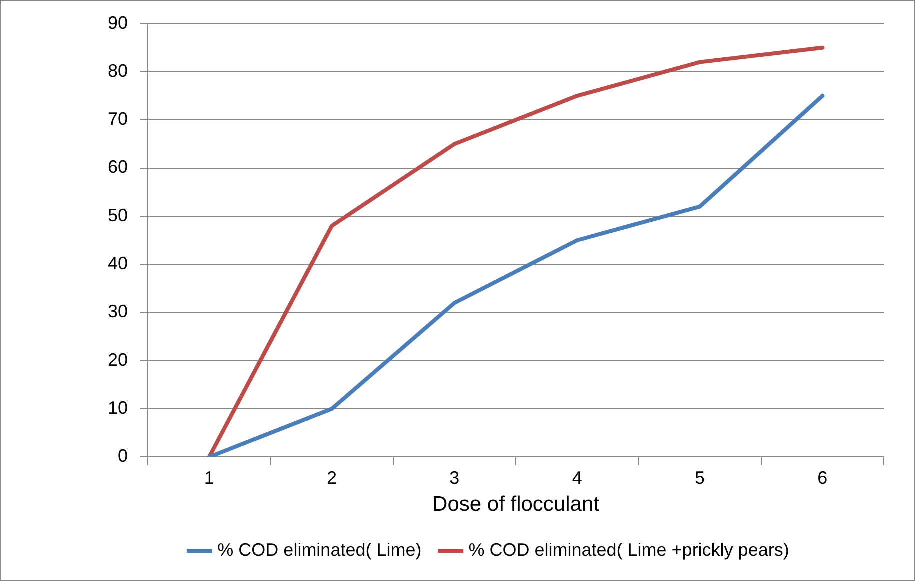 This screenshot has width=915, height=581. Describe the element at coordinates (455, 478) in the screenshot. I see `x-tick-label: 3` at that location.